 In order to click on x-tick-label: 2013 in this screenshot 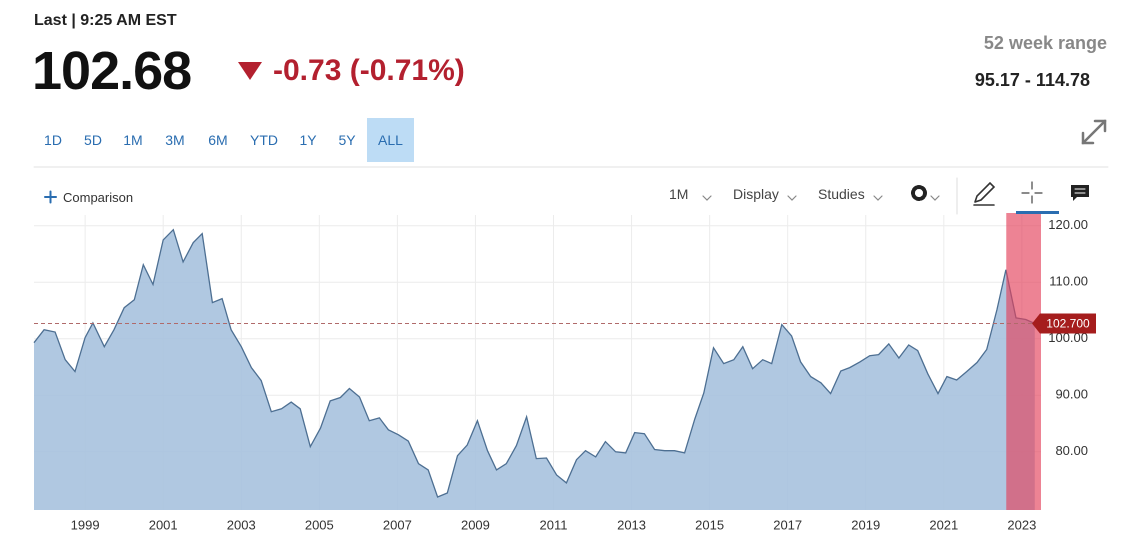, I will do `click(631, 524)`.